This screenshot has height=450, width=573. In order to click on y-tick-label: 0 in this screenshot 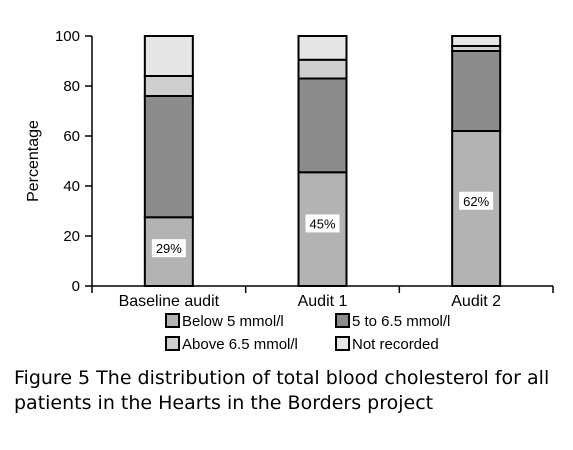, I will do `click(76, 286)`.